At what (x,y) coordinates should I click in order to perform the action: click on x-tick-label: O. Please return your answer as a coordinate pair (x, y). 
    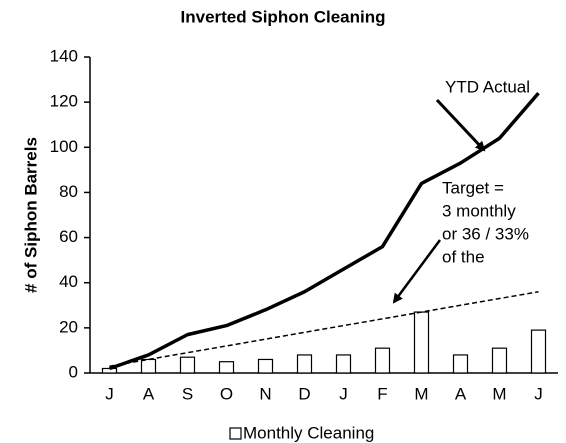
    Looking at the image, I should click on (226, 393).